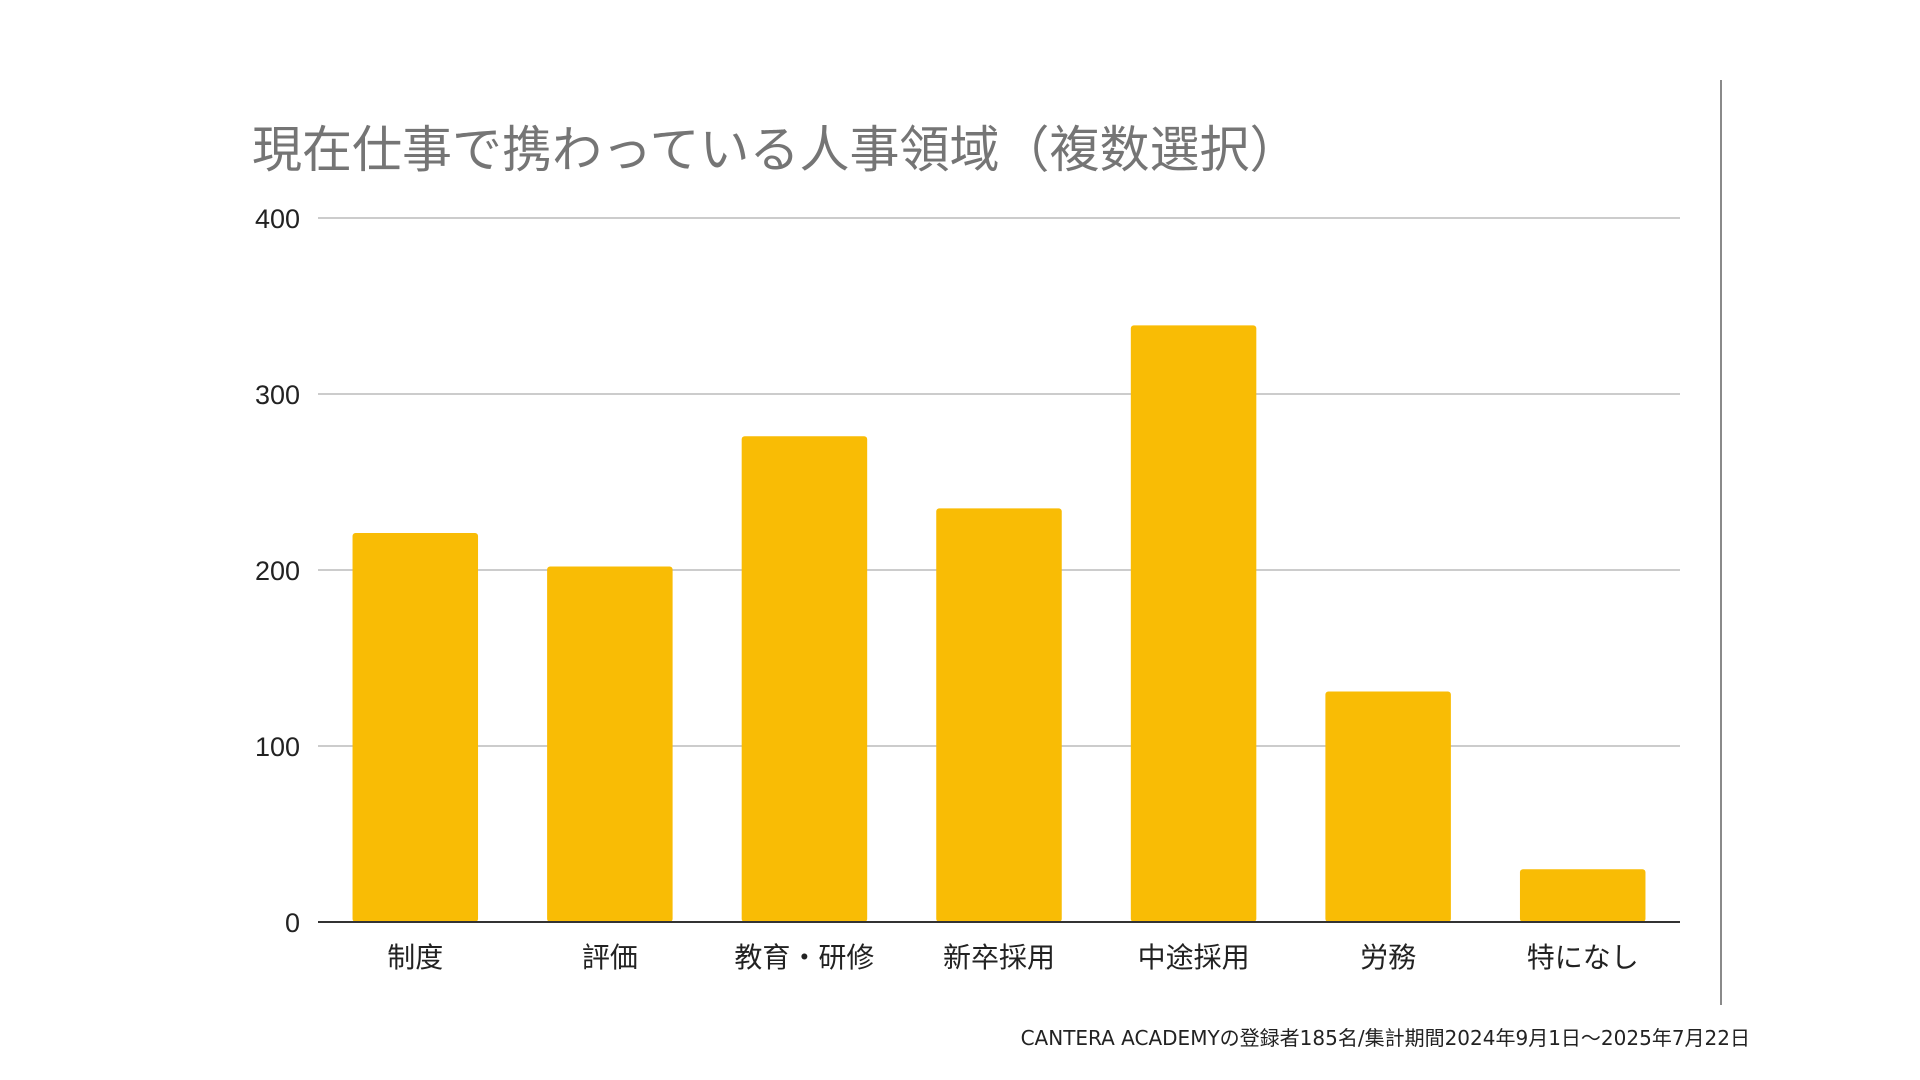 The height and width of the screenshot is (1080, 1920). What do you see at coordinates (277, 747) in the screenshot?
I see `y-tick-label-100: 100` at bounding box center [277, 747].